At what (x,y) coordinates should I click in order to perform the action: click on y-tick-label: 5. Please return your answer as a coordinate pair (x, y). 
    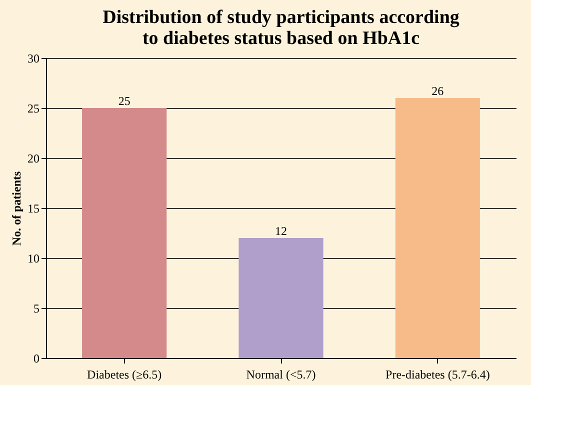
    Looking at the image, I should click on (37, 309).